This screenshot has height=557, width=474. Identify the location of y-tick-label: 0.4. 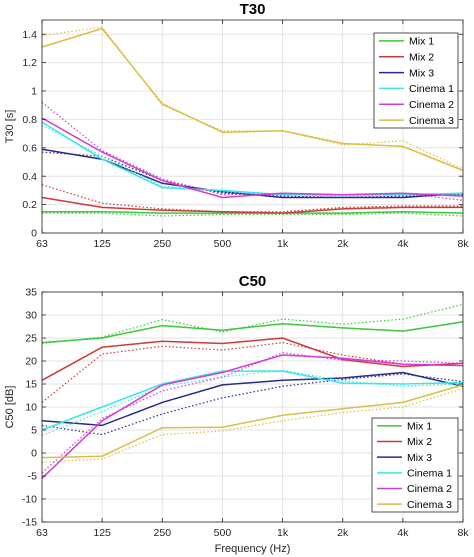
(29, 177).